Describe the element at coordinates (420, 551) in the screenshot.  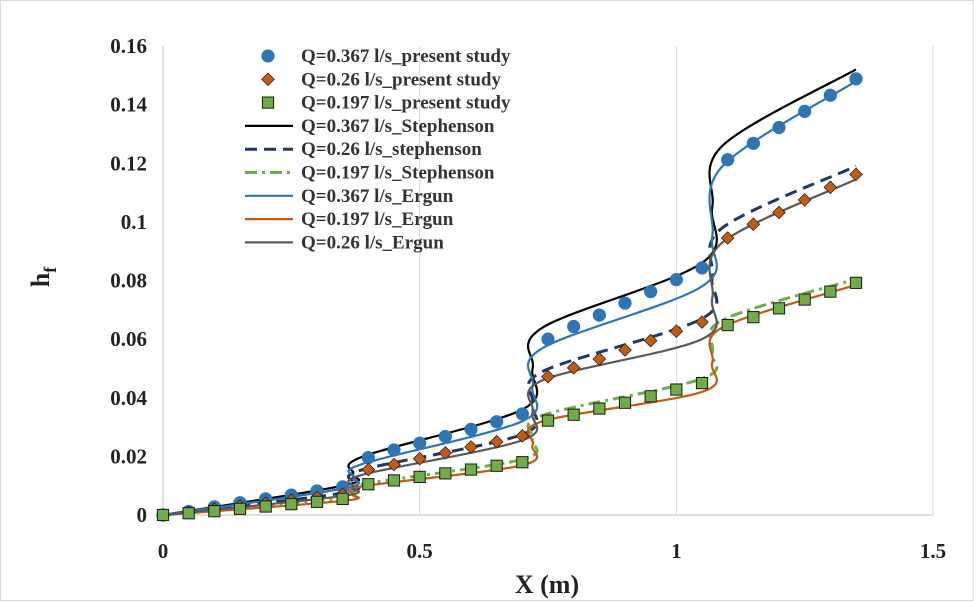
I see `x-tick-label: 0.5` at that location.